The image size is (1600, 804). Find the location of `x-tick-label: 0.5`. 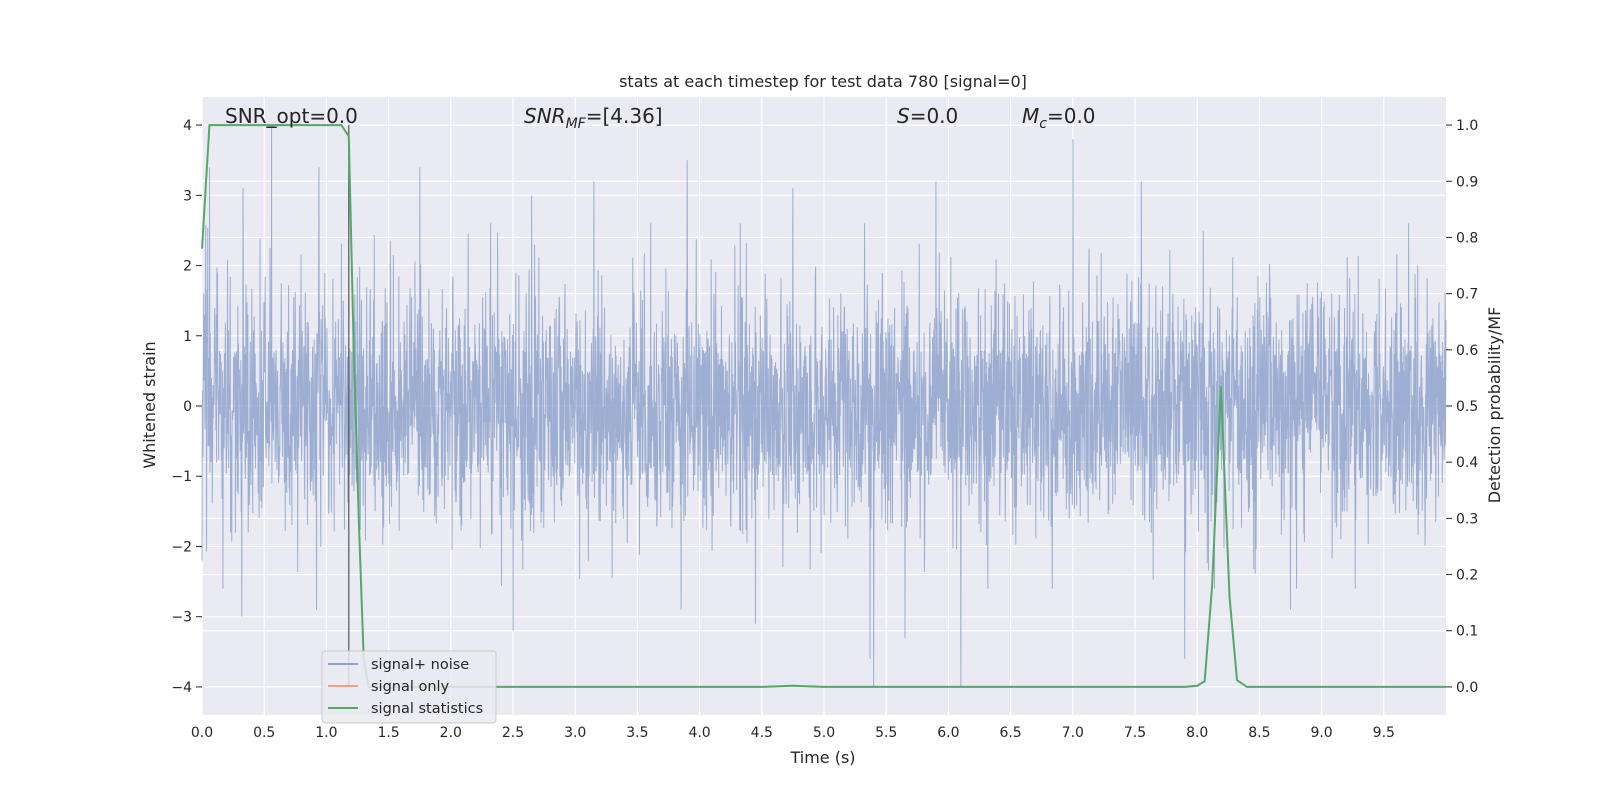

x-tick-label: 0.5 is located at coordinates (264, 733).